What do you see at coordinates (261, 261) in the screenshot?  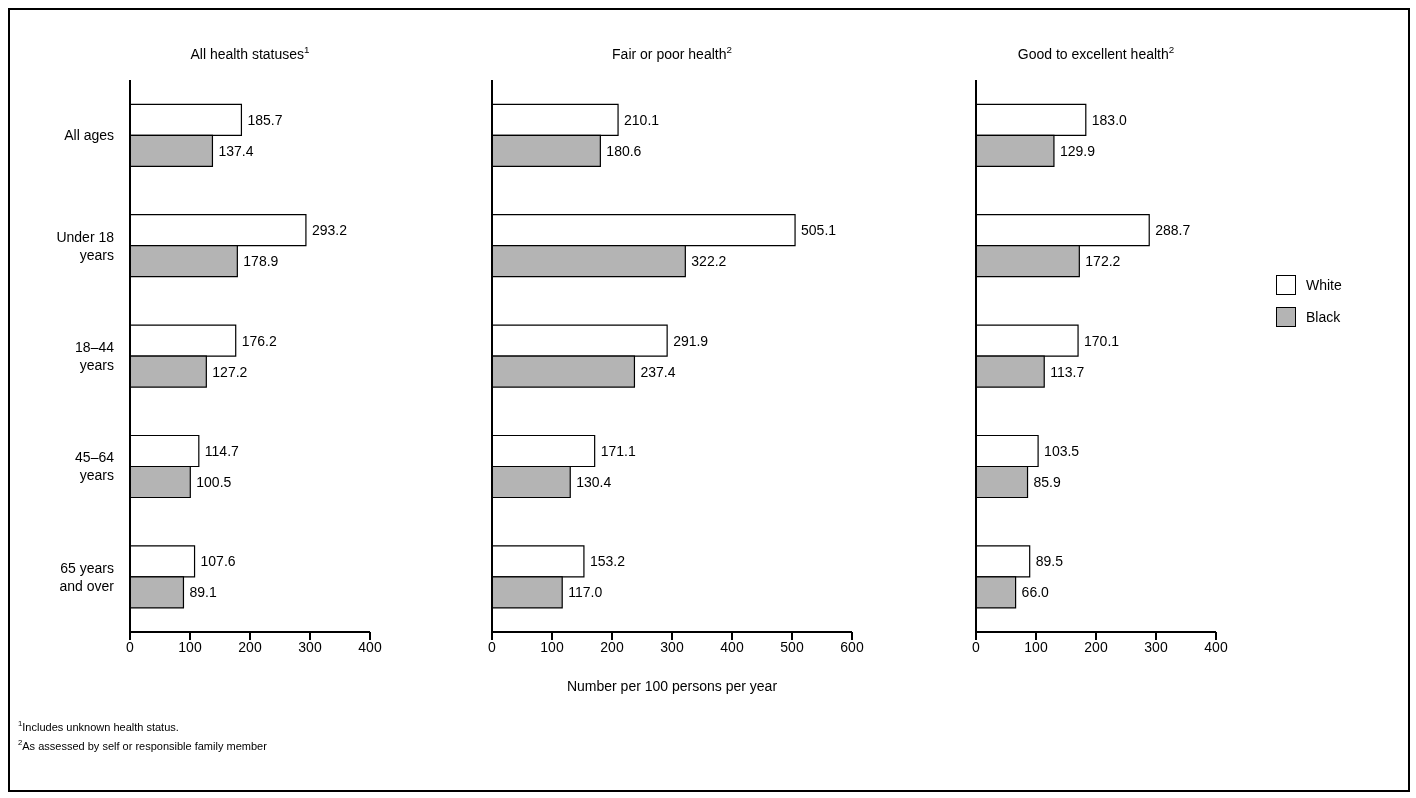 I see `data-label: 178.9` at bounding box center [261, 261].